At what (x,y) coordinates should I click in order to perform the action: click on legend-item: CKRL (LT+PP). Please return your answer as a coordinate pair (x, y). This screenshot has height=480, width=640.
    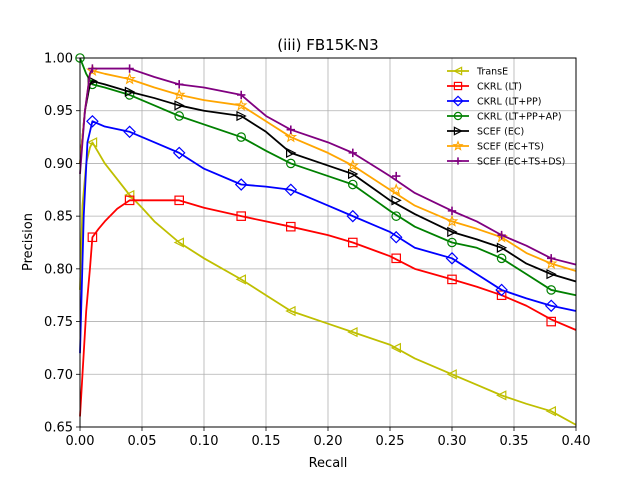
    Looking at the image, I should click on (494, 101).